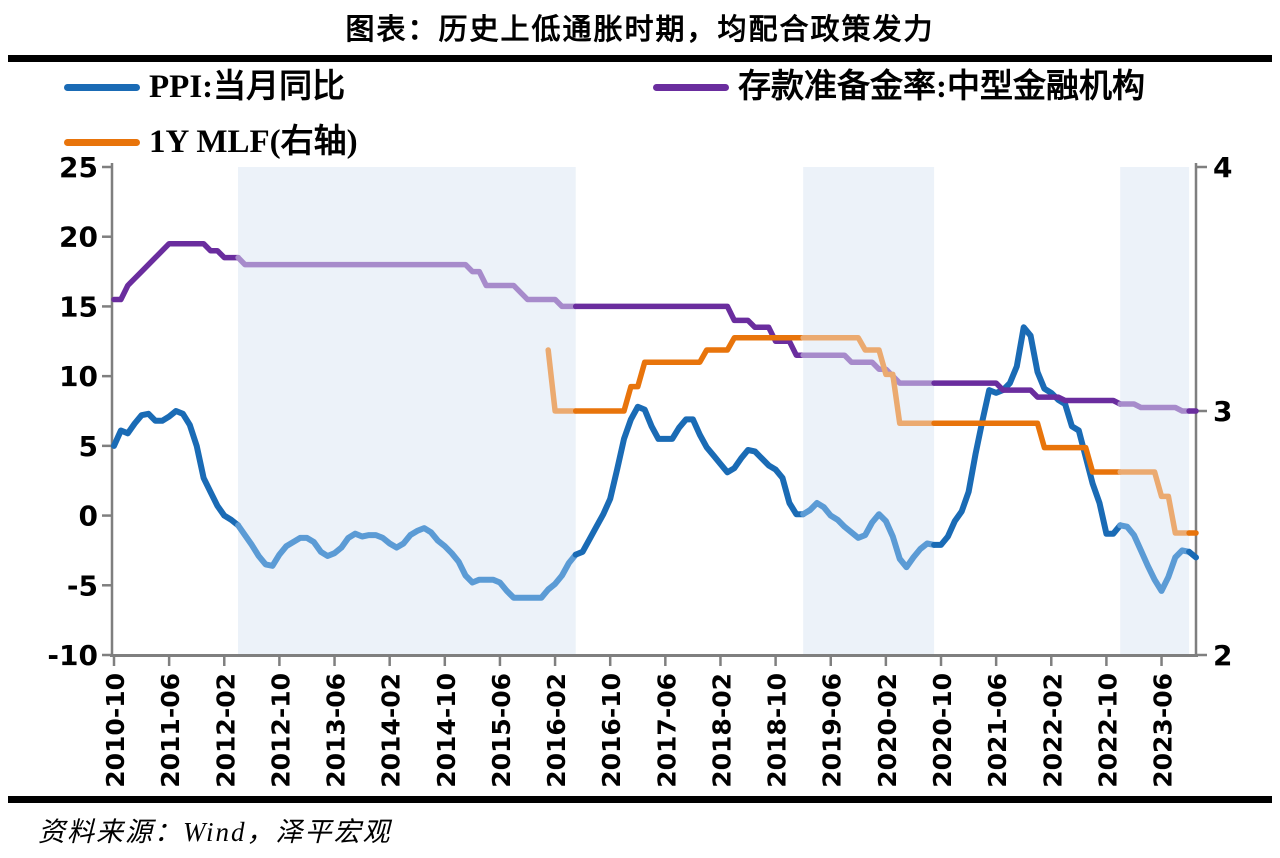 This screenshot has height=858, width=1280. I want to click on bottom-rule, so click(640, 799).